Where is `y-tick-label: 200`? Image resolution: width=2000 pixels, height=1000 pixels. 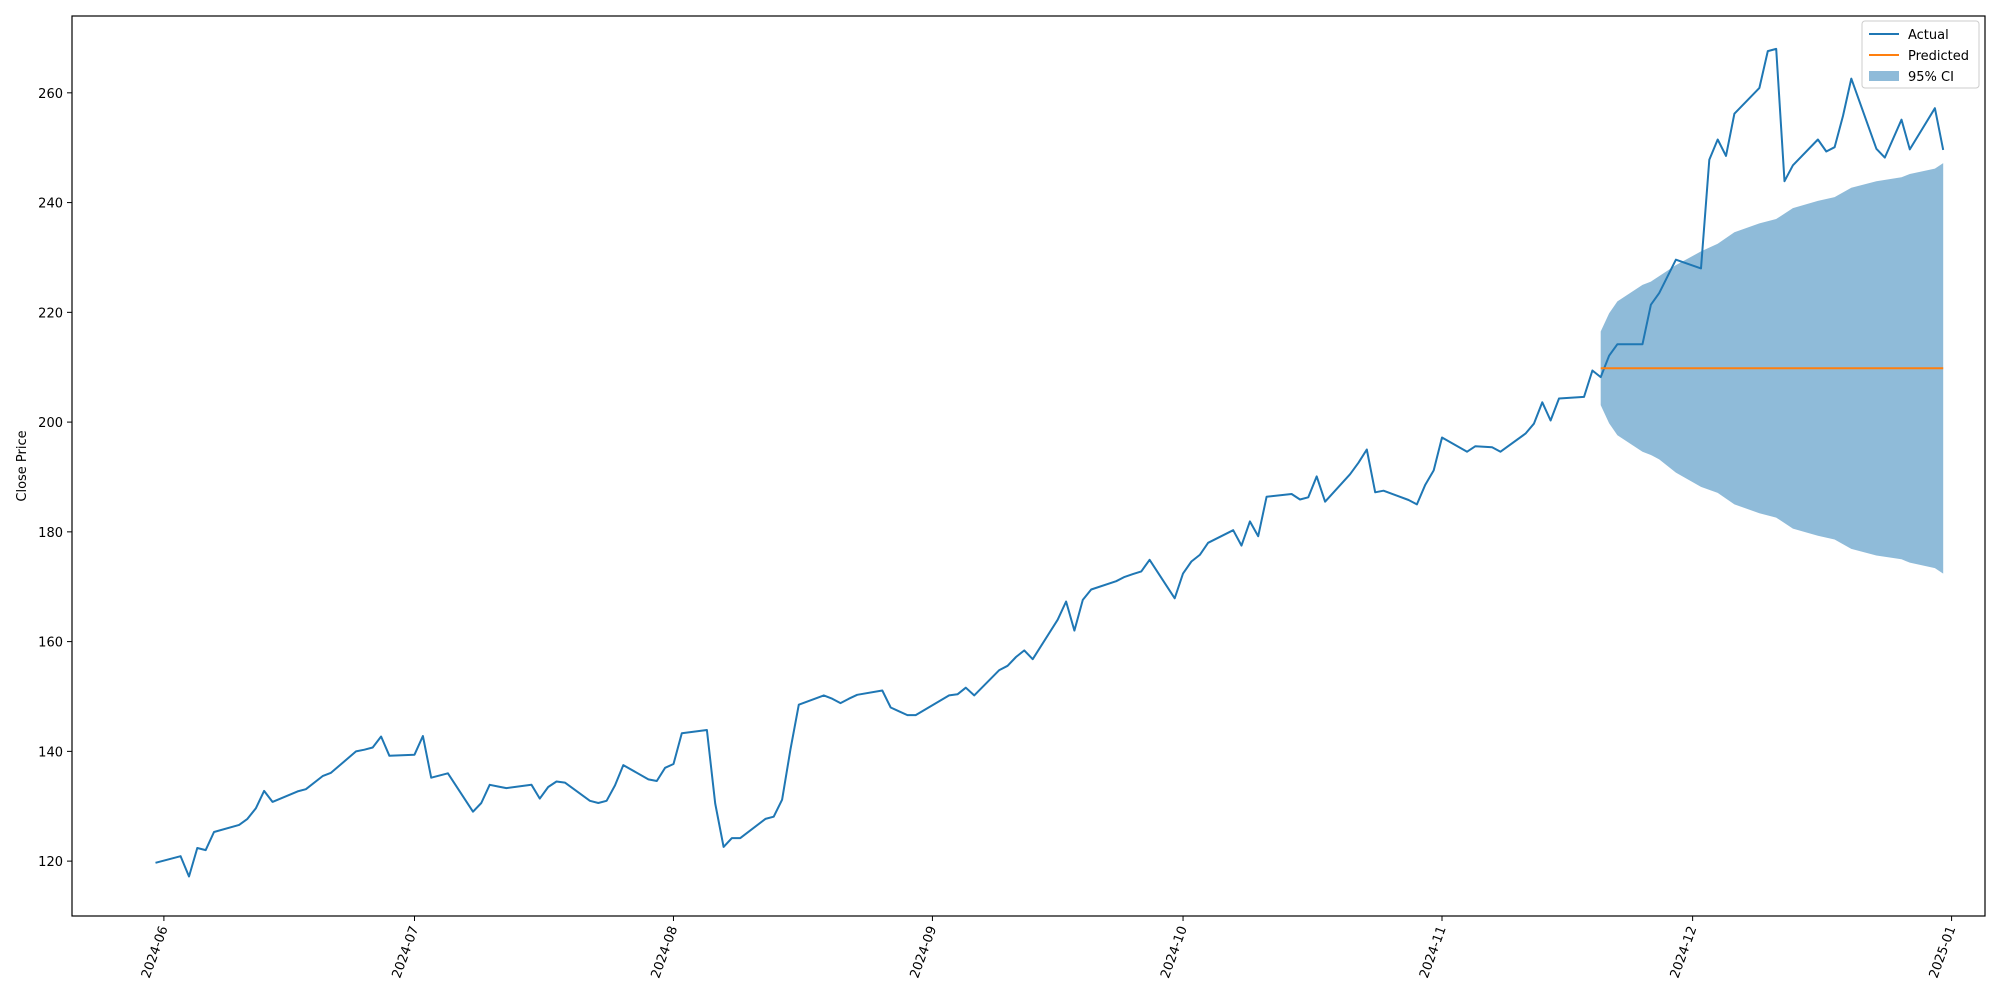 y-tick-label: 200 is located at coordinates (50, 423).